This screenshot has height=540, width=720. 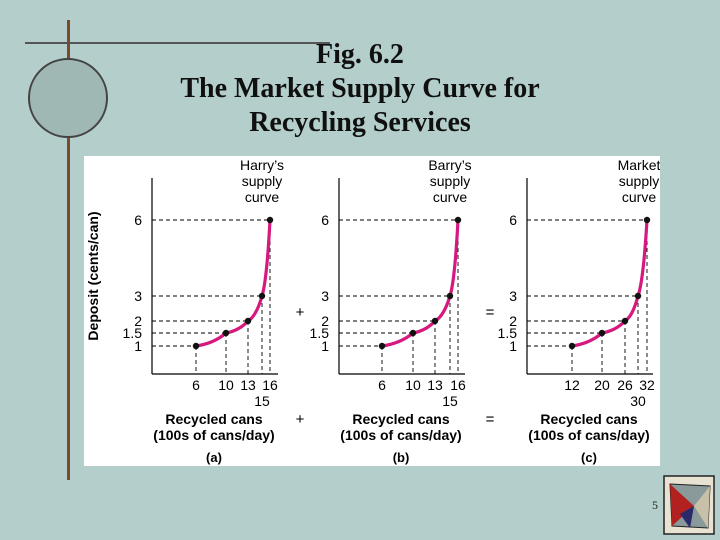 I want to click on x-tick-label: 26, so click(x=625, y=385).